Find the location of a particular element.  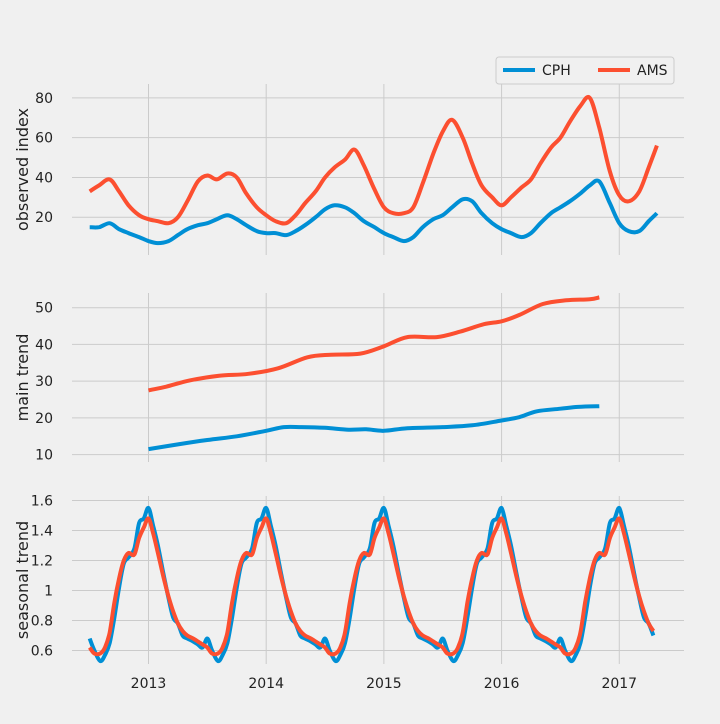

y-tick-label: 1 is located at coordinates (48, 592).